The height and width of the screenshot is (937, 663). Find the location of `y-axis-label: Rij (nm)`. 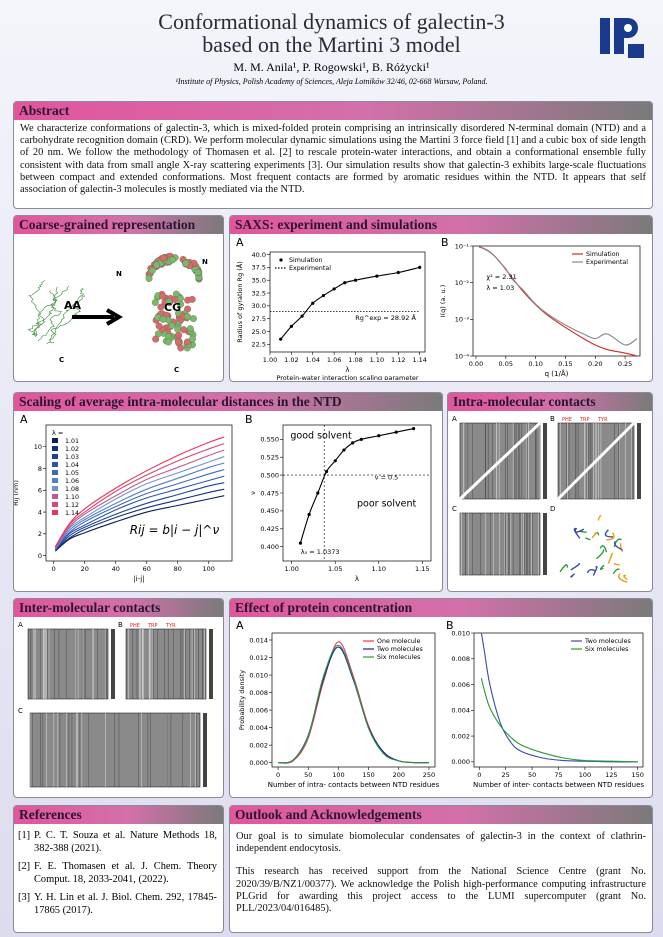

y-axis-label: Rij (nm) is located at coordinates (17, 493).